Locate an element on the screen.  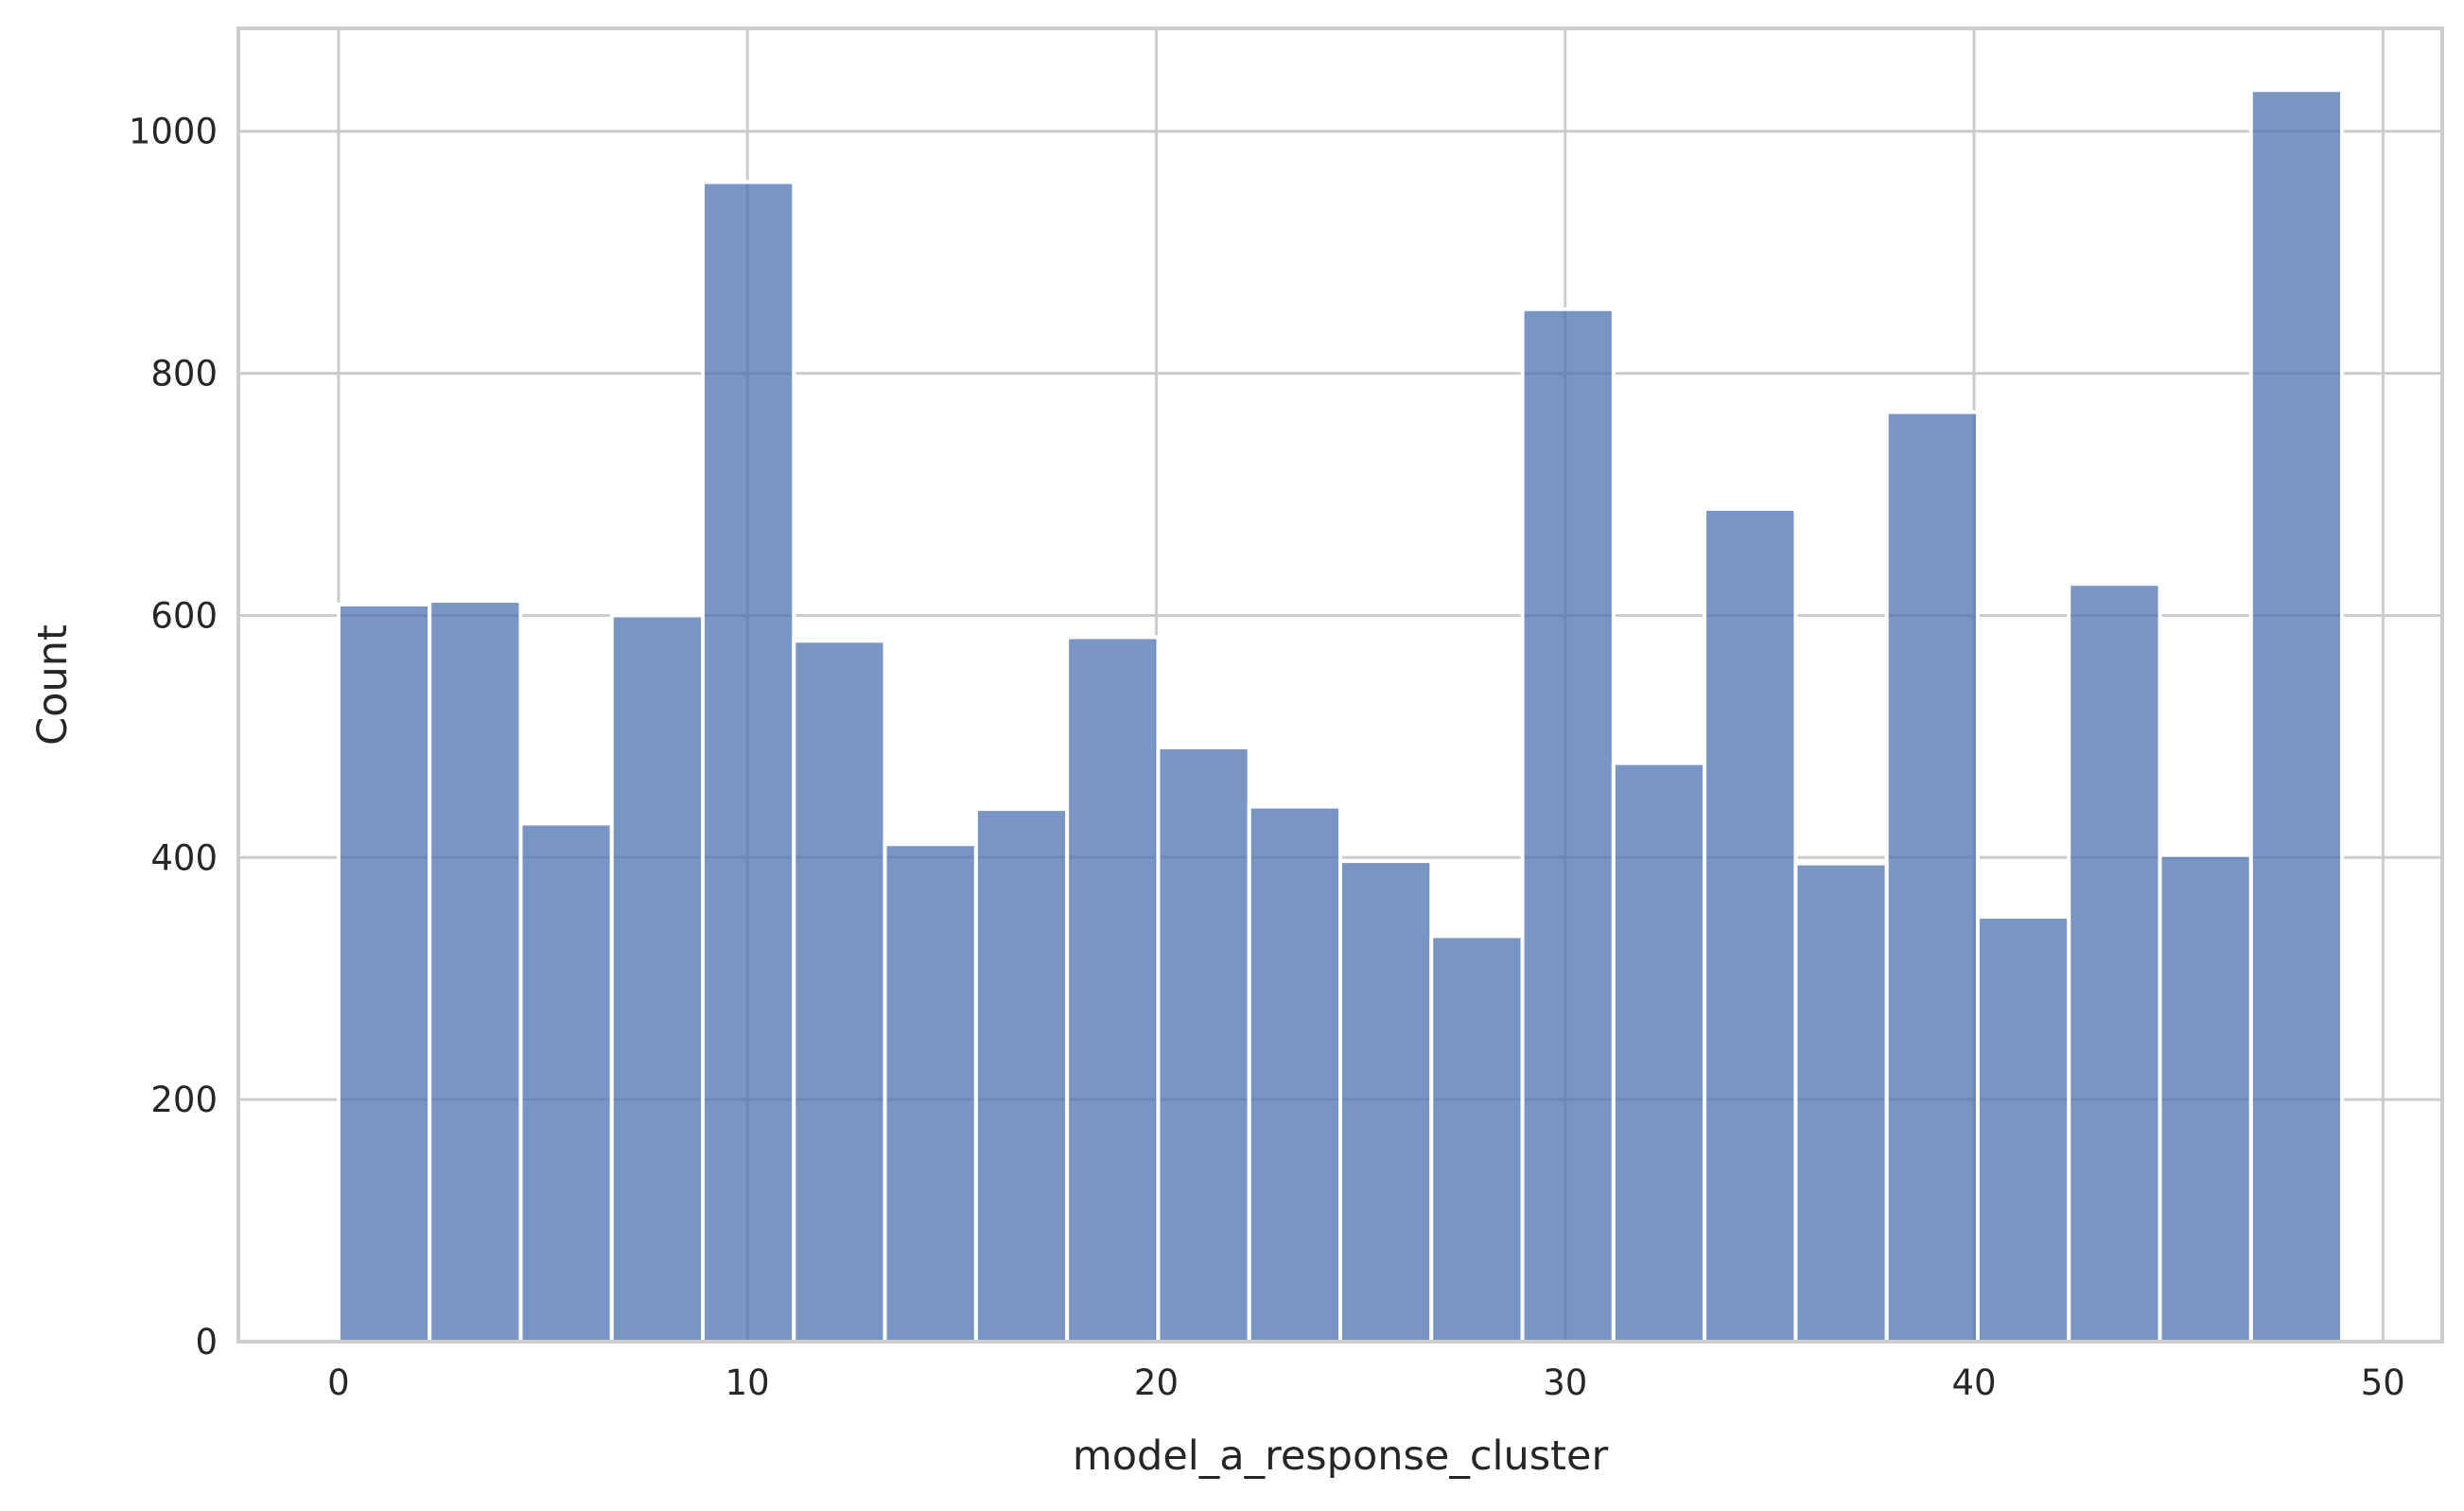
y-tick-label: 400 is located at coordinates (184, 858).